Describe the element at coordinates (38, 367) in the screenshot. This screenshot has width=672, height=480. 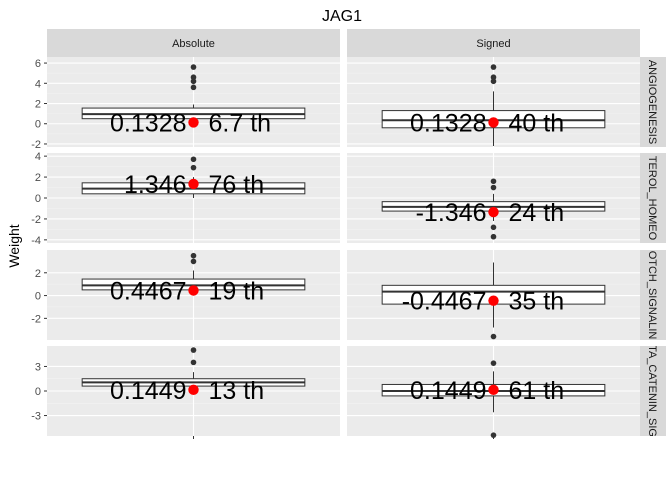
I see `y-tick-label: 3` at that location.